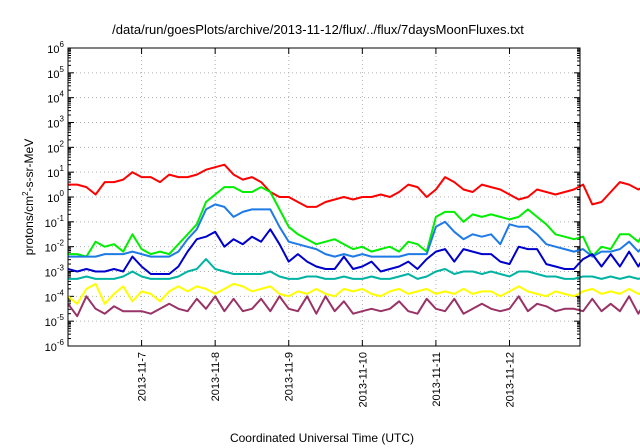 Image resolution: width=640 pixels, height=448 pixels. What do you see at coordinates (55, 123) in the screenshot?
I see `y-tick-label: 10³` at bounding box center [55, 123].